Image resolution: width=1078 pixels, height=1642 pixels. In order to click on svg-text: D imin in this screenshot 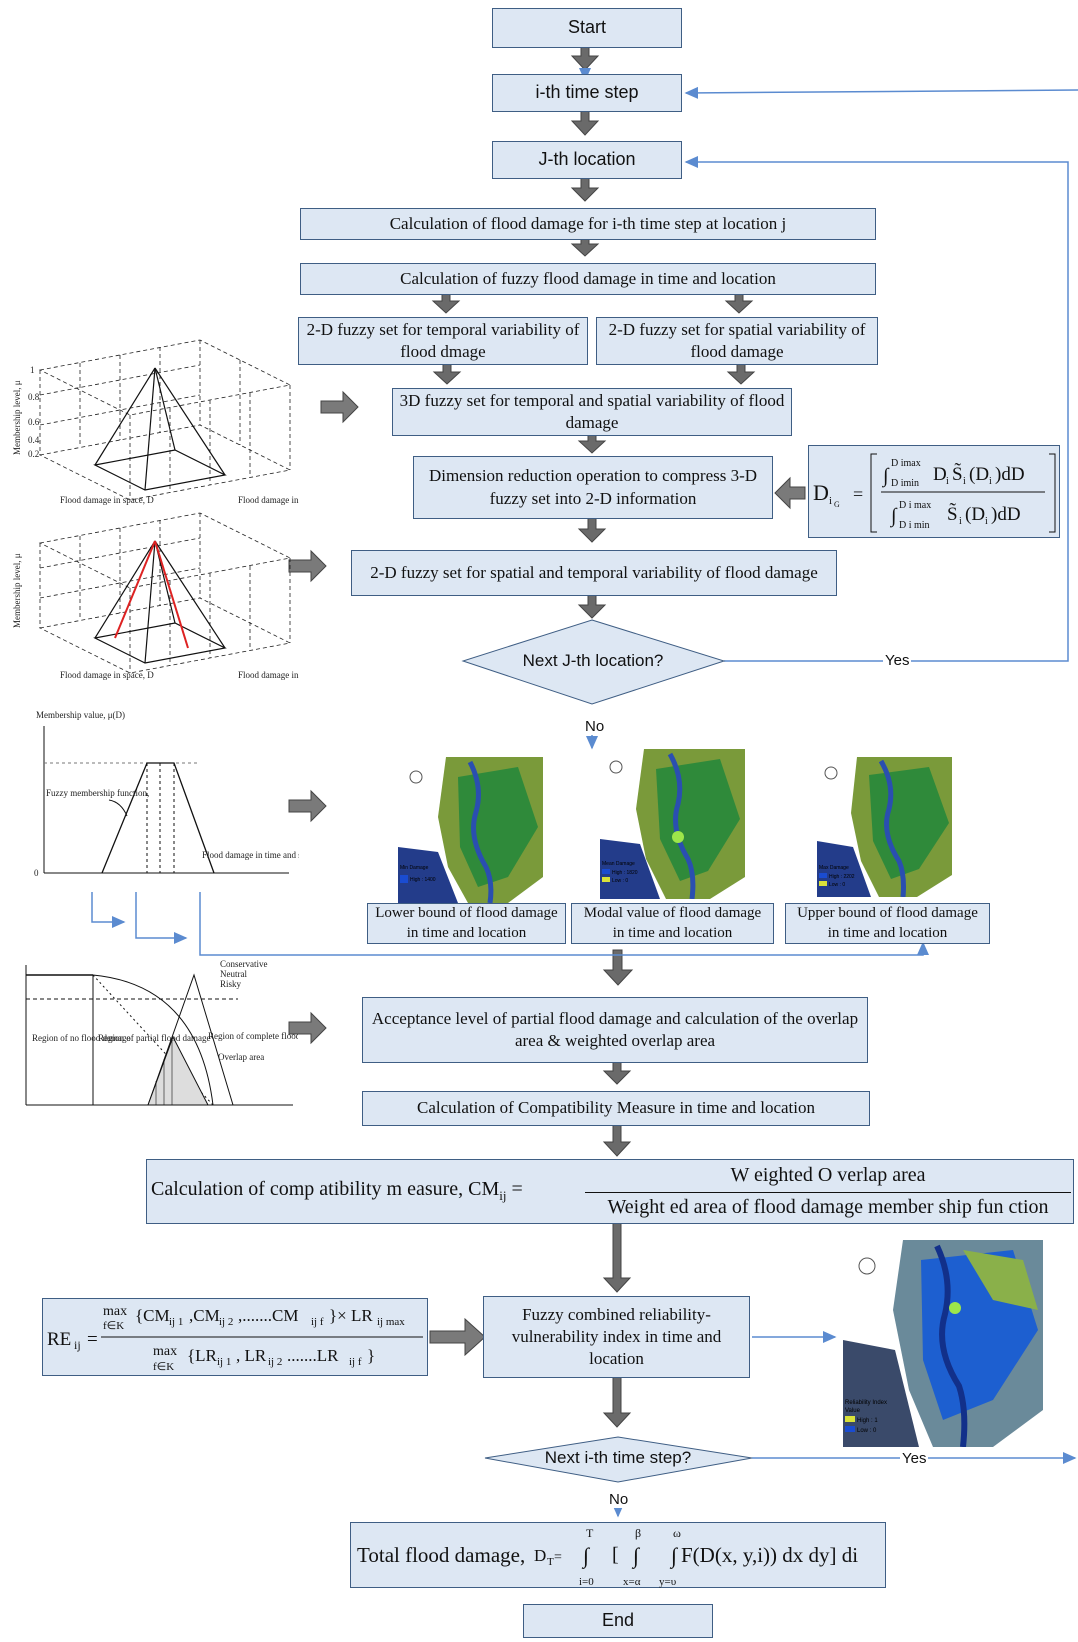, I will do `click(905, 483)`.